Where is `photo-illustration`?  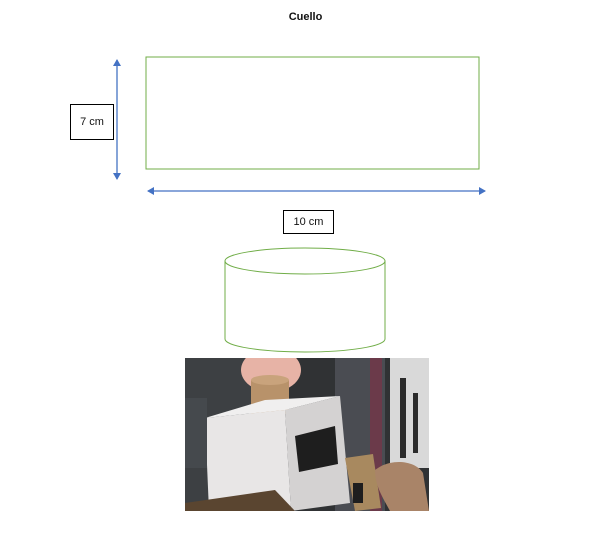
photo-illustration is located at coordinates (307, 434).